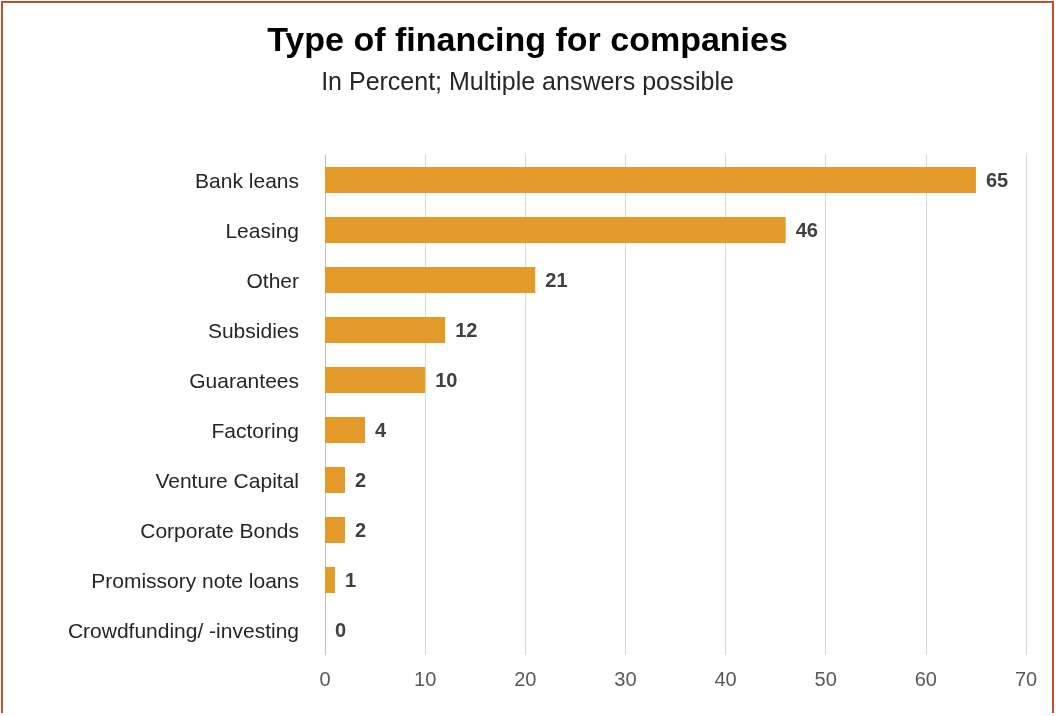 The image size is (1059, 716). Describe the element at coordinates (527, 80) in the screenshot. I see `chart-subtitle: In Percent; Multiple answers possible` at that location.